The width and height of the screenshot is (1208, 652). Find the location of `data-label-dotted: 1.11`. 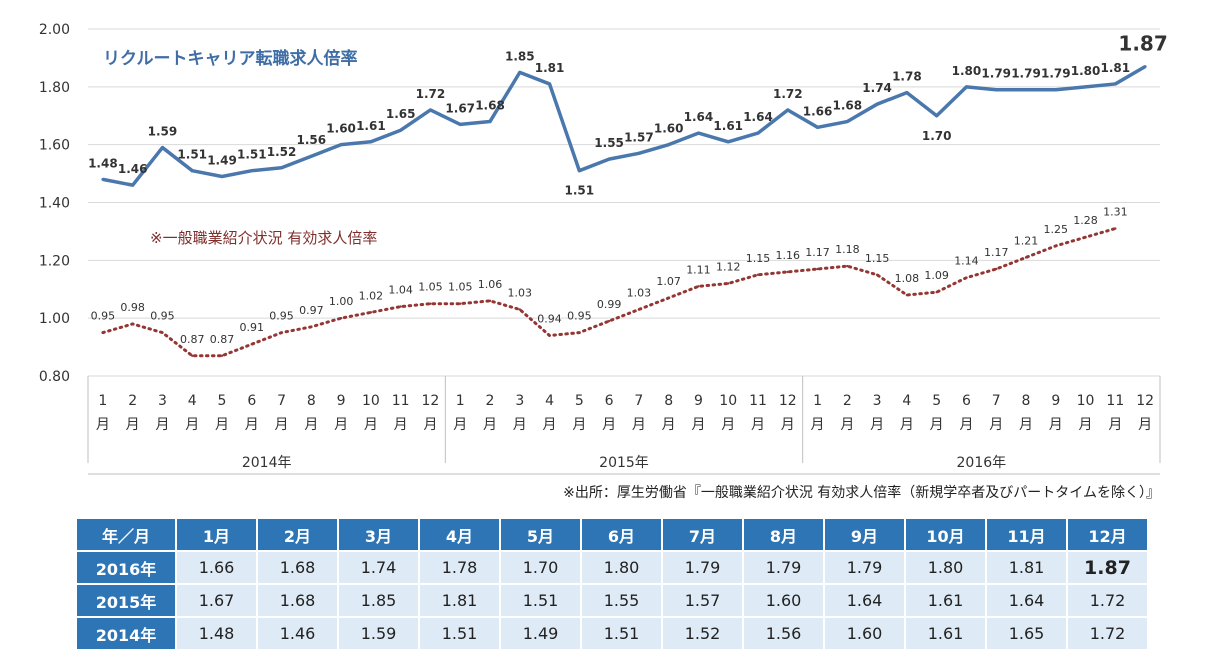

data-label-dotted: 1.11 is located at coordinates (698, 269).